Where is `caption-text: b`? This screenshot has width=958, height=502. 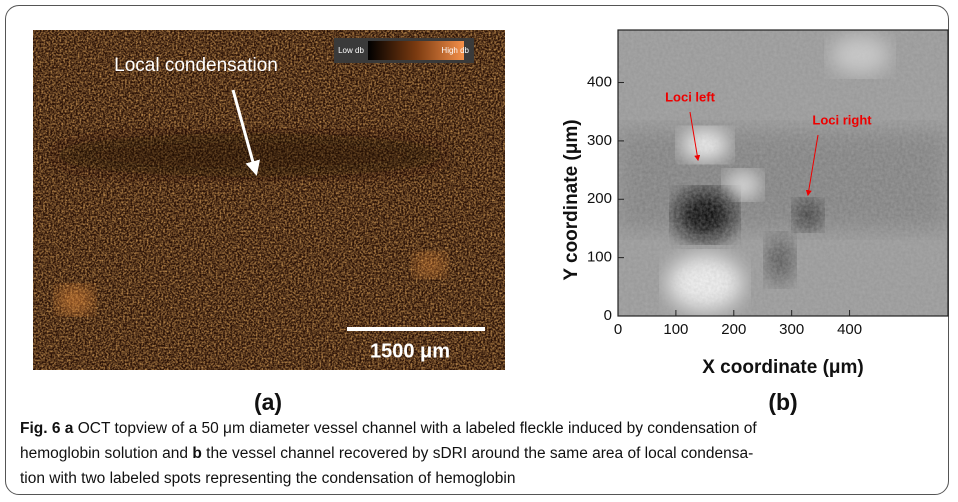 caption-text: b is located at coordinates (197, 453).